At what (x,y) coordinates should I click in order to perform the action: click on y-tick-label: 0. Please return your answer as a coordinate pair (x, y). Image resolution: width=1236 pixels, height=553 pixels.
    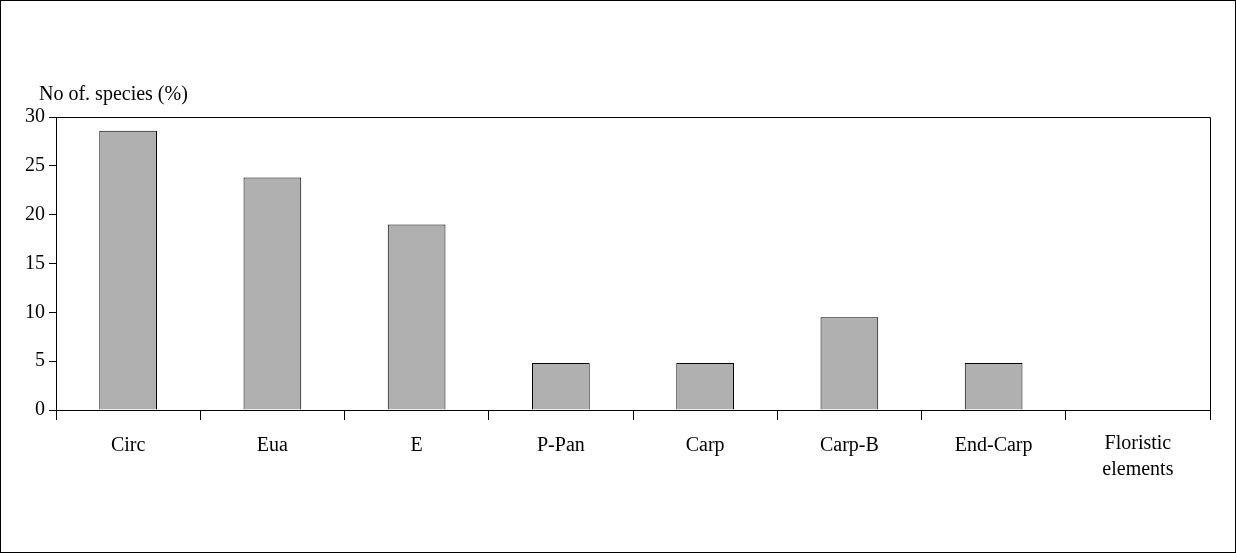
    Looking at the image, I should click on (40, 408).